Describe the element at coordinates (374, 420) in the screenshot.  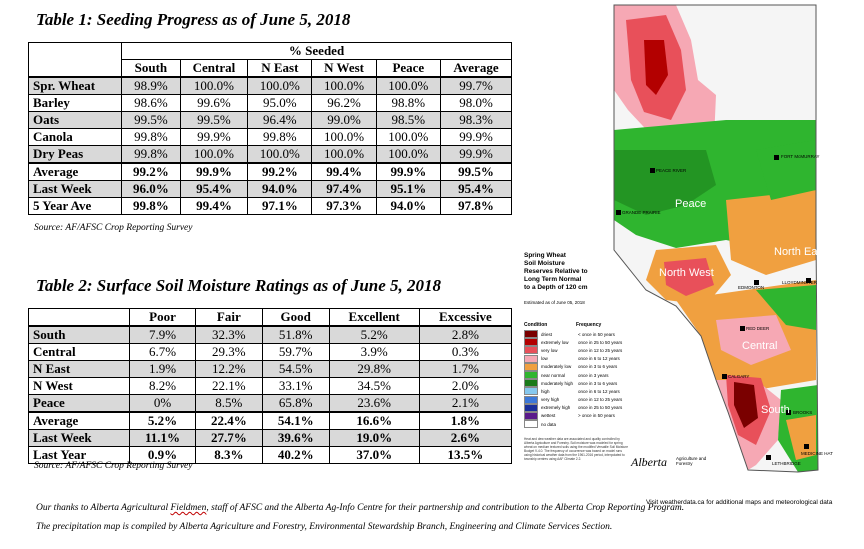
I see `table-cell: 16.6%` at that location.